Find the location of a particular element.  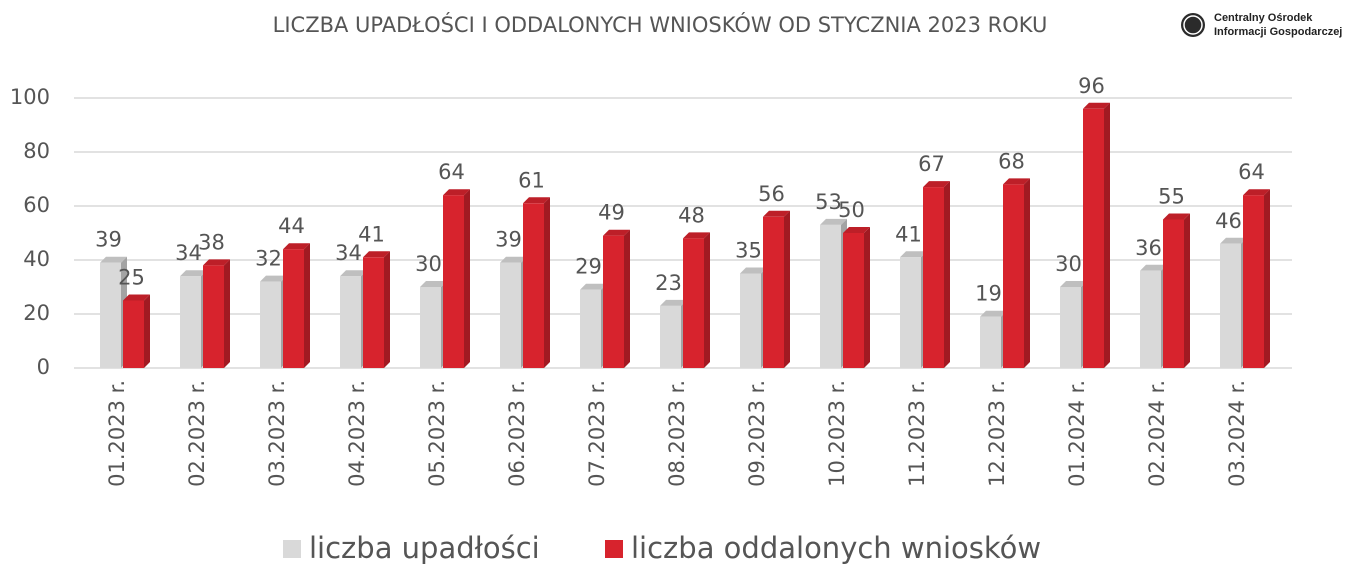

data-label: 23 is located at coordinates (668, 283).